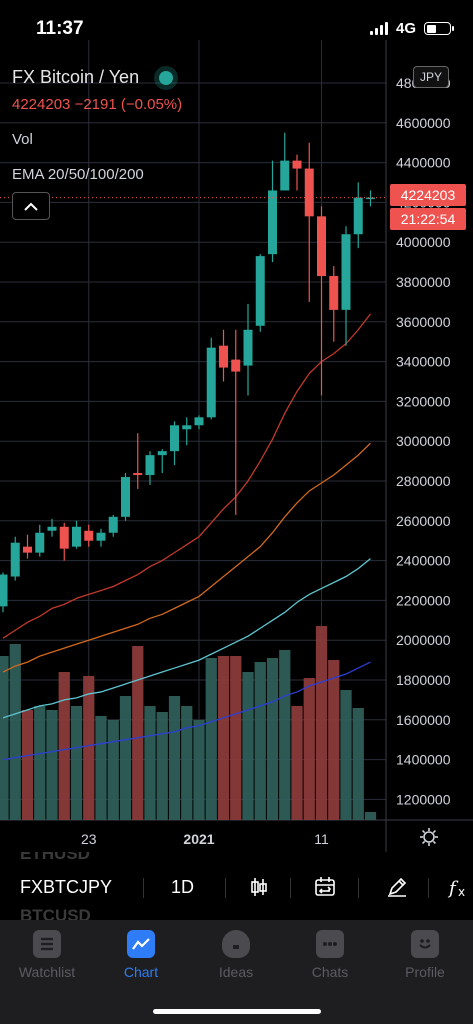  What do you see at coordinates (186, 638) in the screenshot?
I see `ema-line` at bounding box center [186, 638].